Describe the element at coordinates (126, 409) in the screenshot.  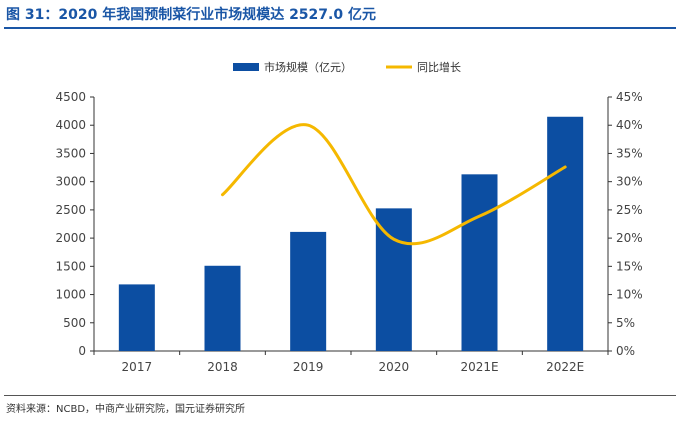
I see `source-note: 资料来源：NCBD，中商产业研究院，国元证券研究所` at that location.